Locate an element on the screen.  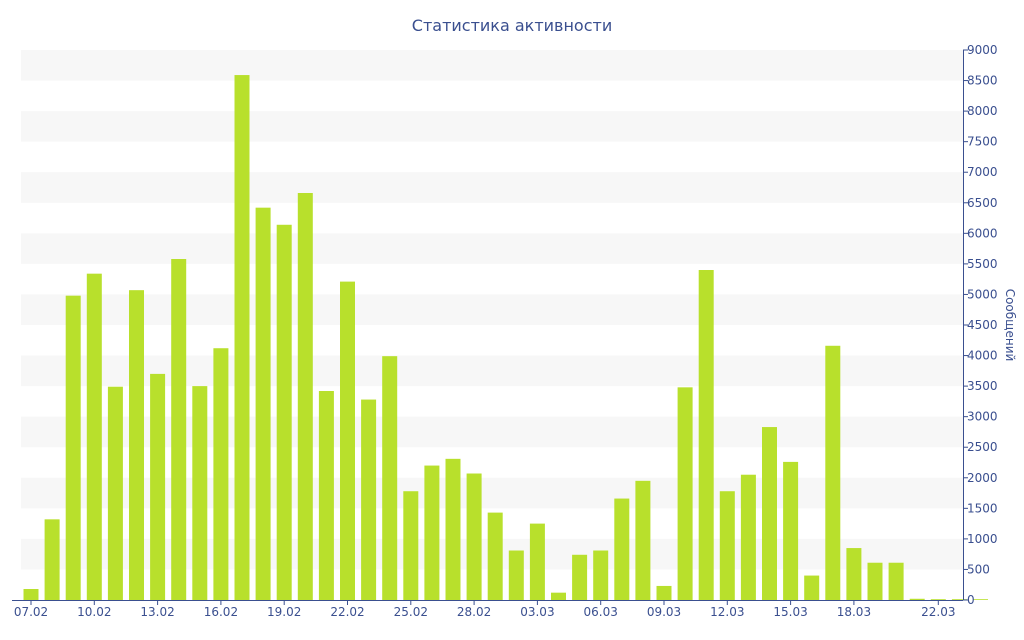
y-tick-label: 0 is located at coordinates (971, 600).